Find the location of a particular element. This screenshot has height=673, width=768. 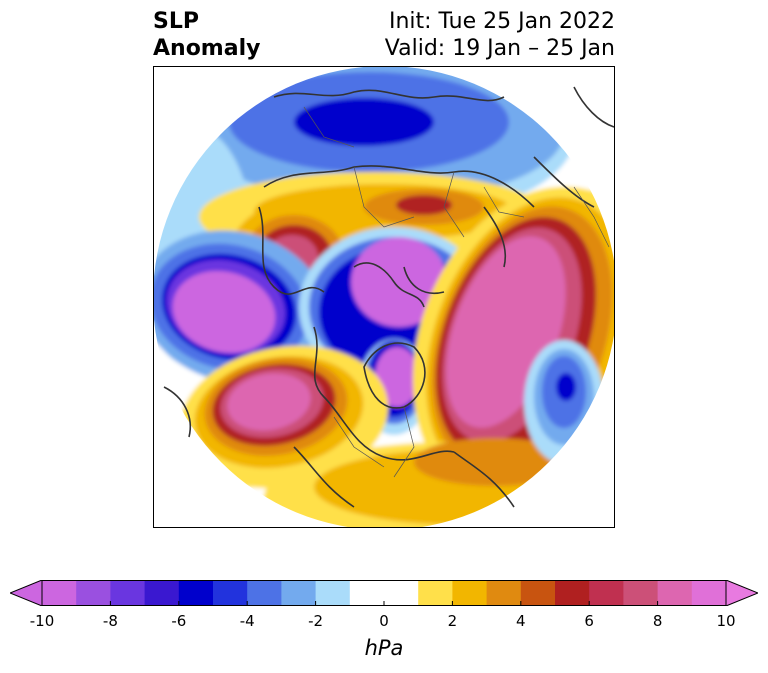

colorbar-extend-low is located at coordinates (25, 593).